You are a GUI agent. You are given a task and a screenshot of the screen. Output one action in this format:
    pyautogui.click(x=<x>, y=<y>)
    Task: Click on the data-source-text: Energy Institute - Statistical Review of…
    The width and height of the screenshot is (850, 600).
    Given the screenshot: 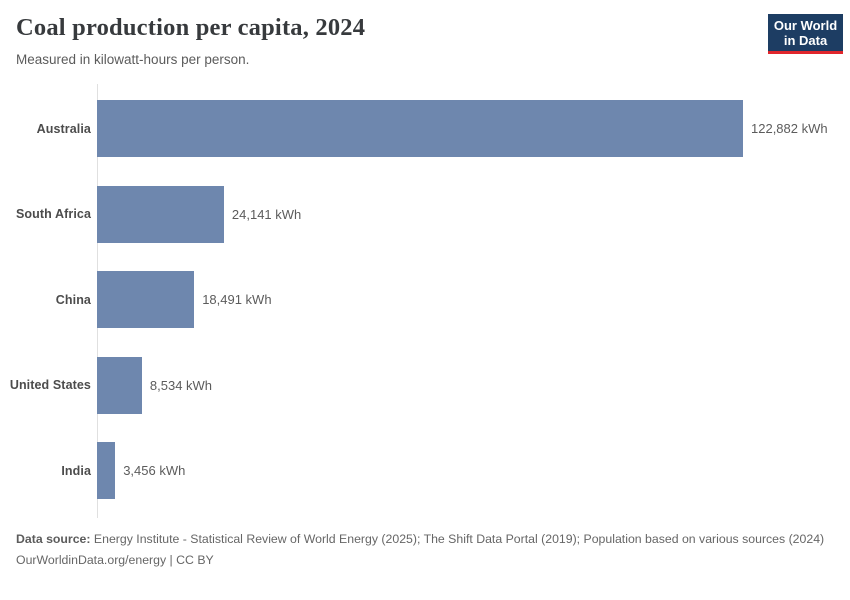 What is the action you would take?
    pyautogui.click(x=457, y=539)
    